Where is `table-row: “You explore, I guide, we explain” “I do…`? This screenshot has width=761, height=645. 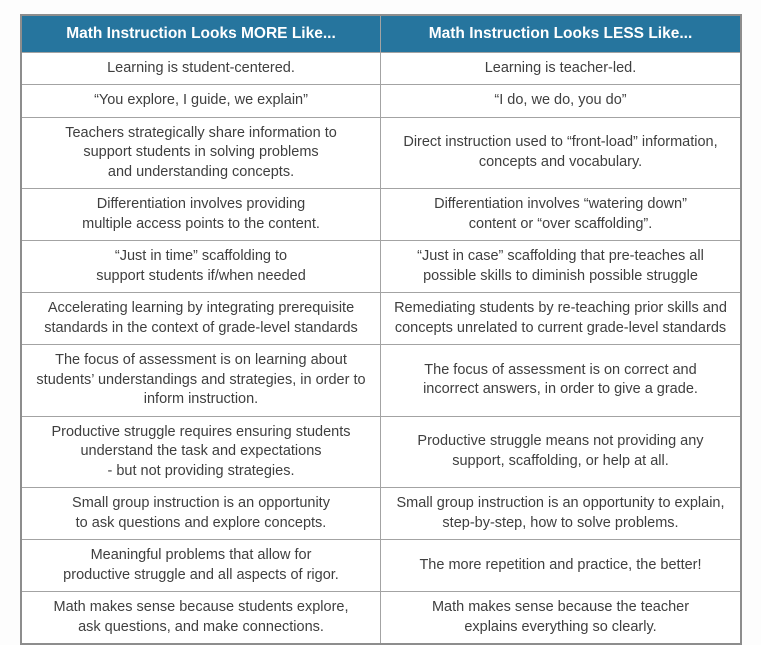 table-row: “You explore, I guide, we explain” “I do… is located at coordinates (381, 100).